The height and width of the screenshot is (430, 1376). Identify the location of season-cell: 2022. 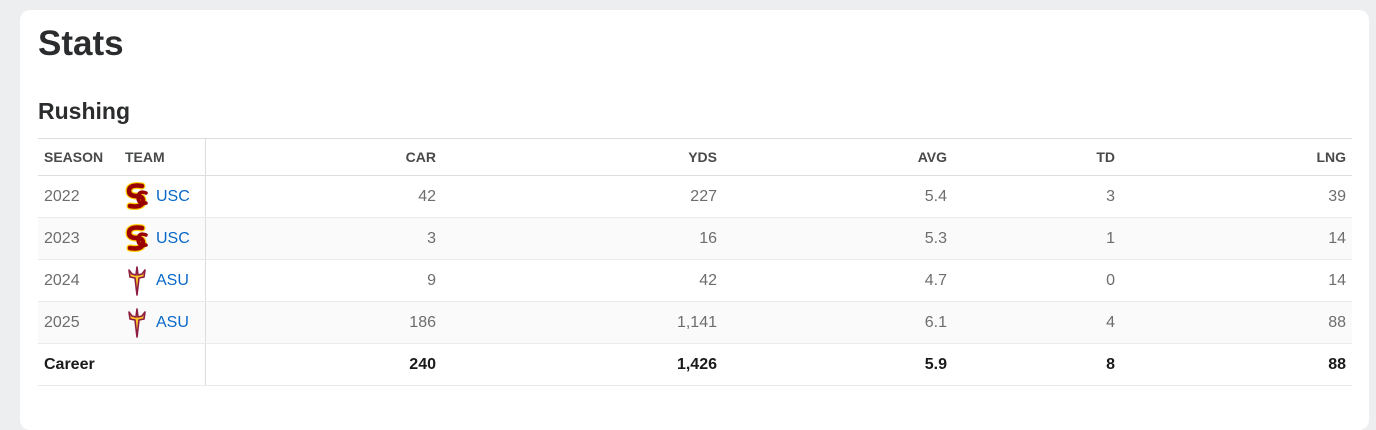
(78, 196).